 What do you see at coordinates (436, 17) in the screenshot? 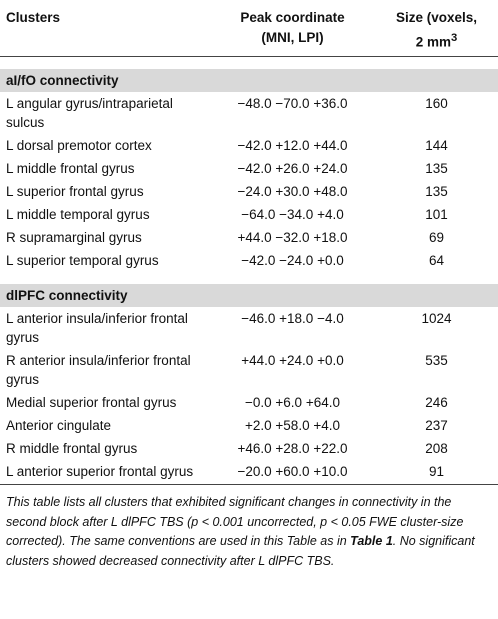
I see `header-text: Size (voxels,` at bounding box center [436, 17].